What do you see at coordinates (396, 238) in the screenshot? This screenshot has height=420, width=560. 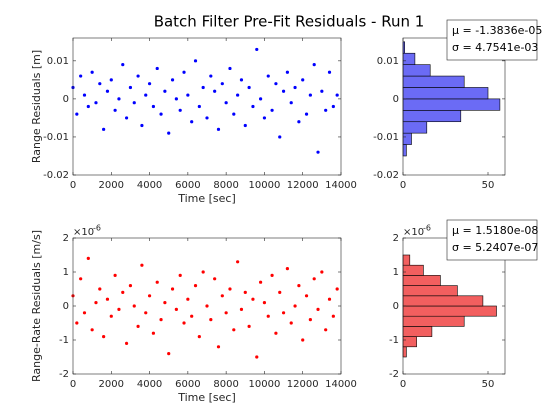 I see `y-tick-label: 2` at bounding box center [396, 238].